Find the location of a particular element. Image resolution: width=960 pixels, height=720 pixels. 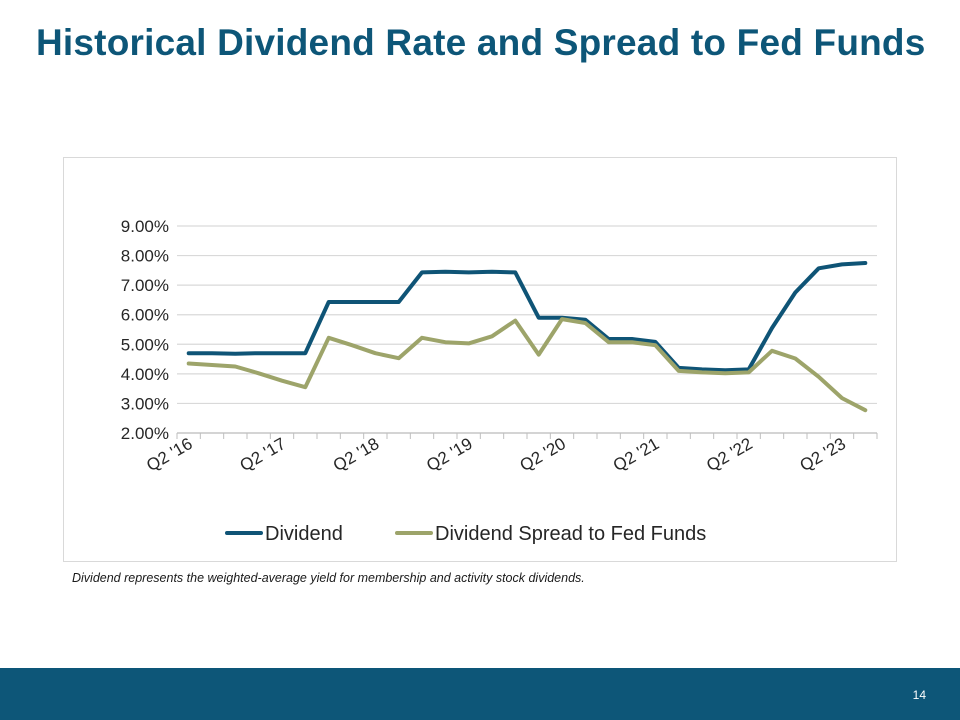

chart-series is located at coordinates (527, 337).